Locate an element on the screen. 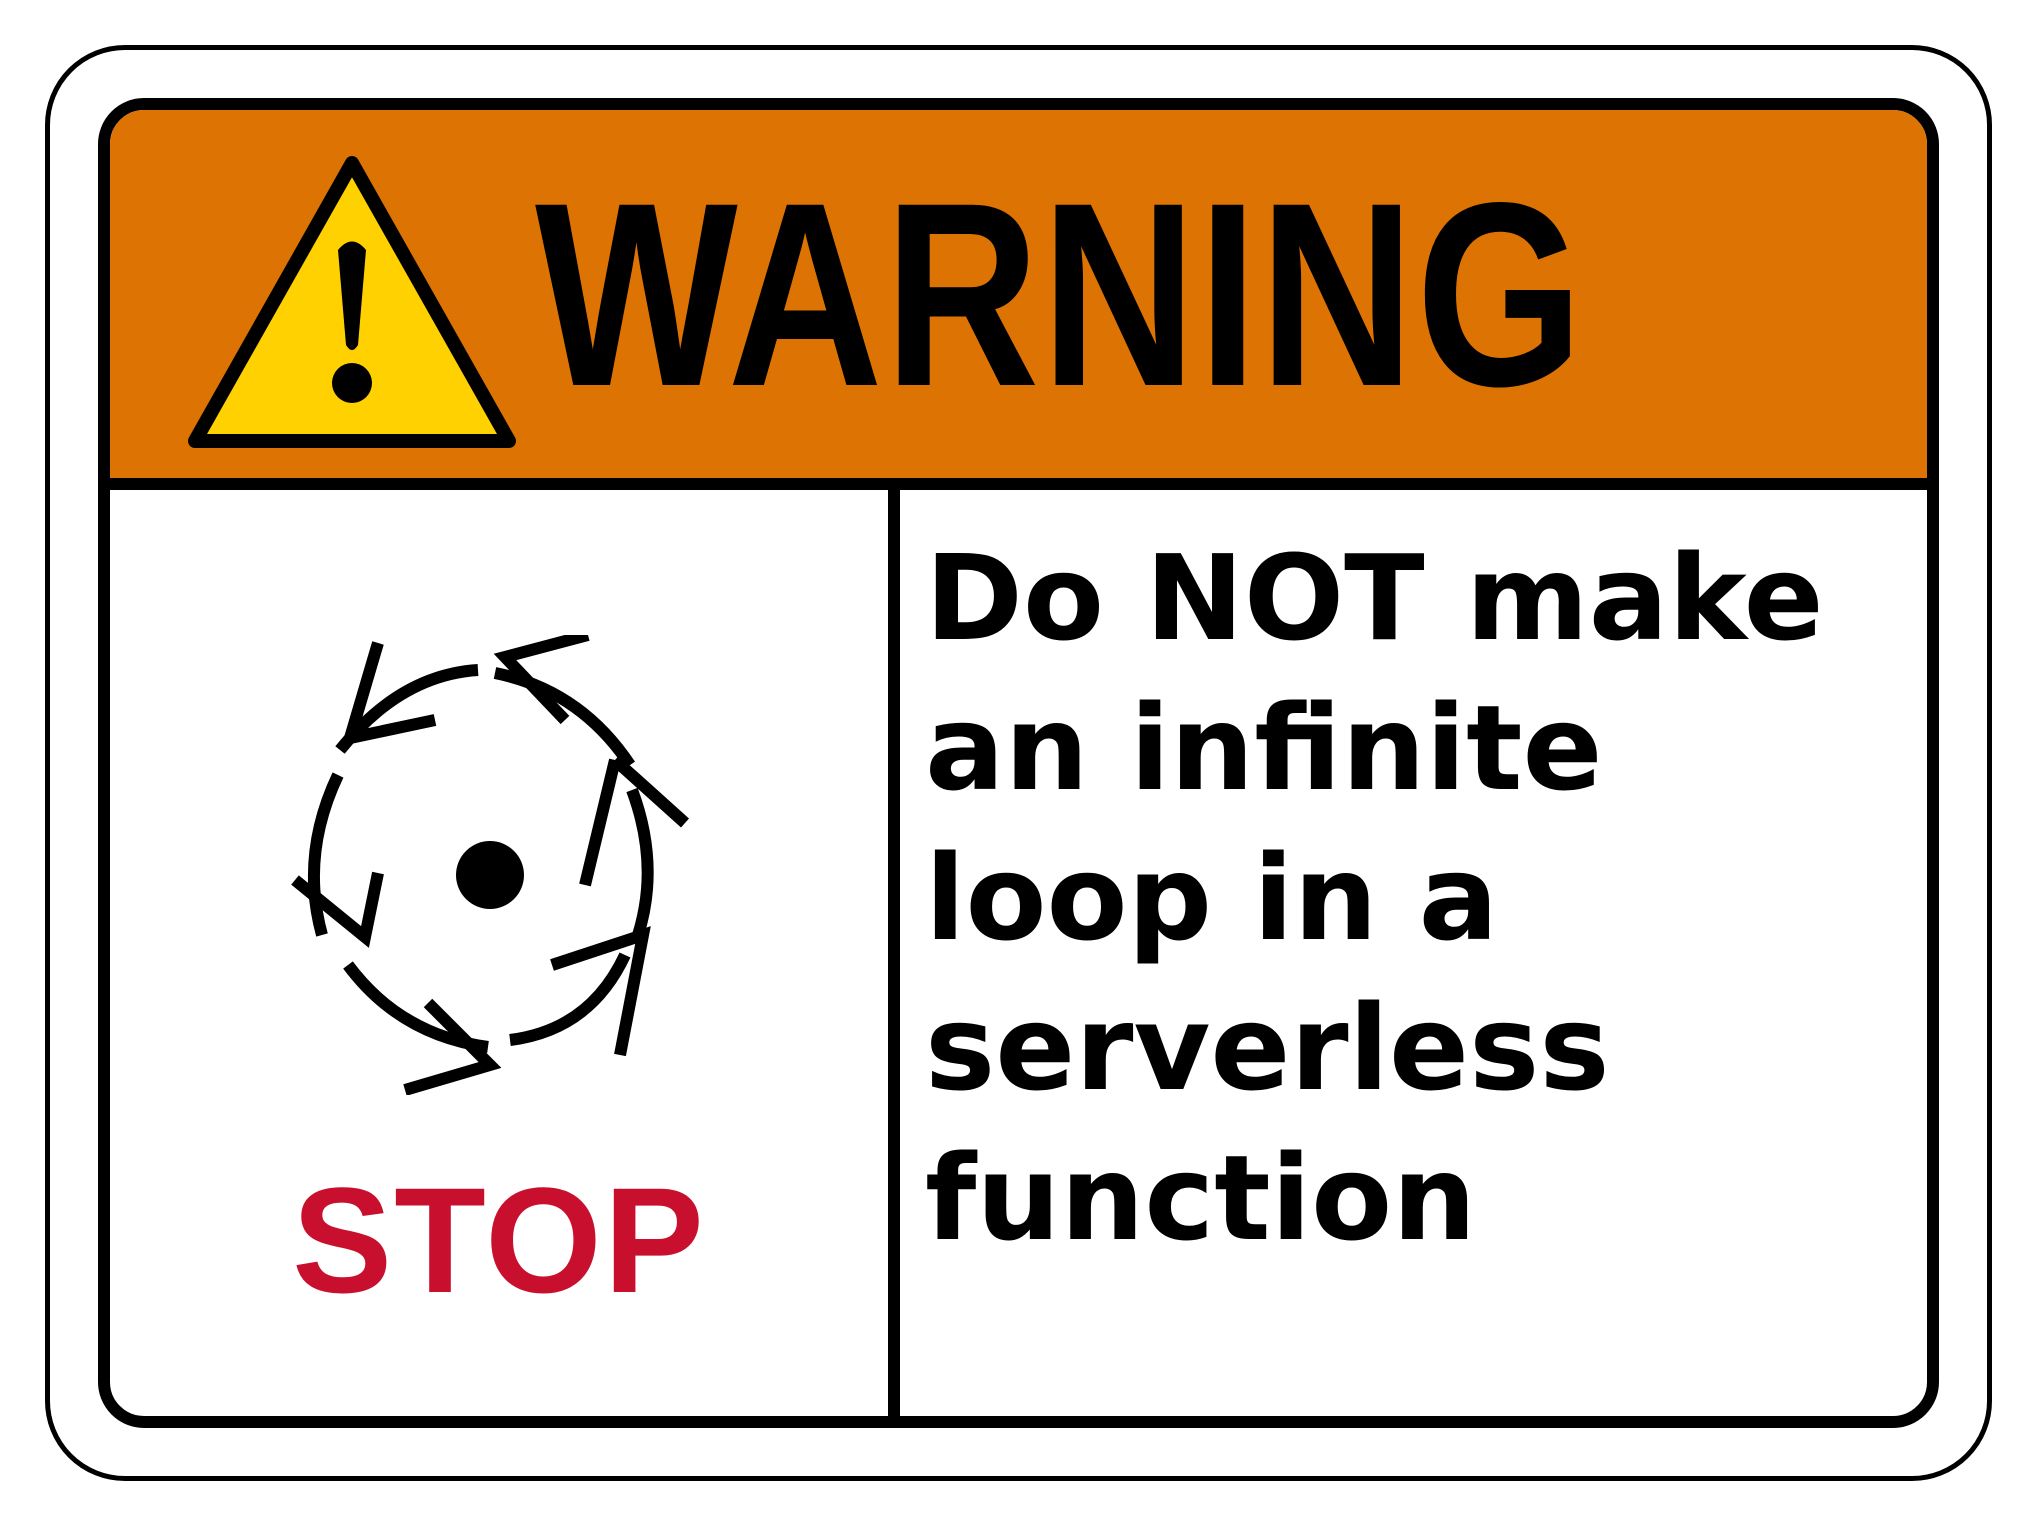  circular-arrows-loop-icon is located at coordinates (490, 865).